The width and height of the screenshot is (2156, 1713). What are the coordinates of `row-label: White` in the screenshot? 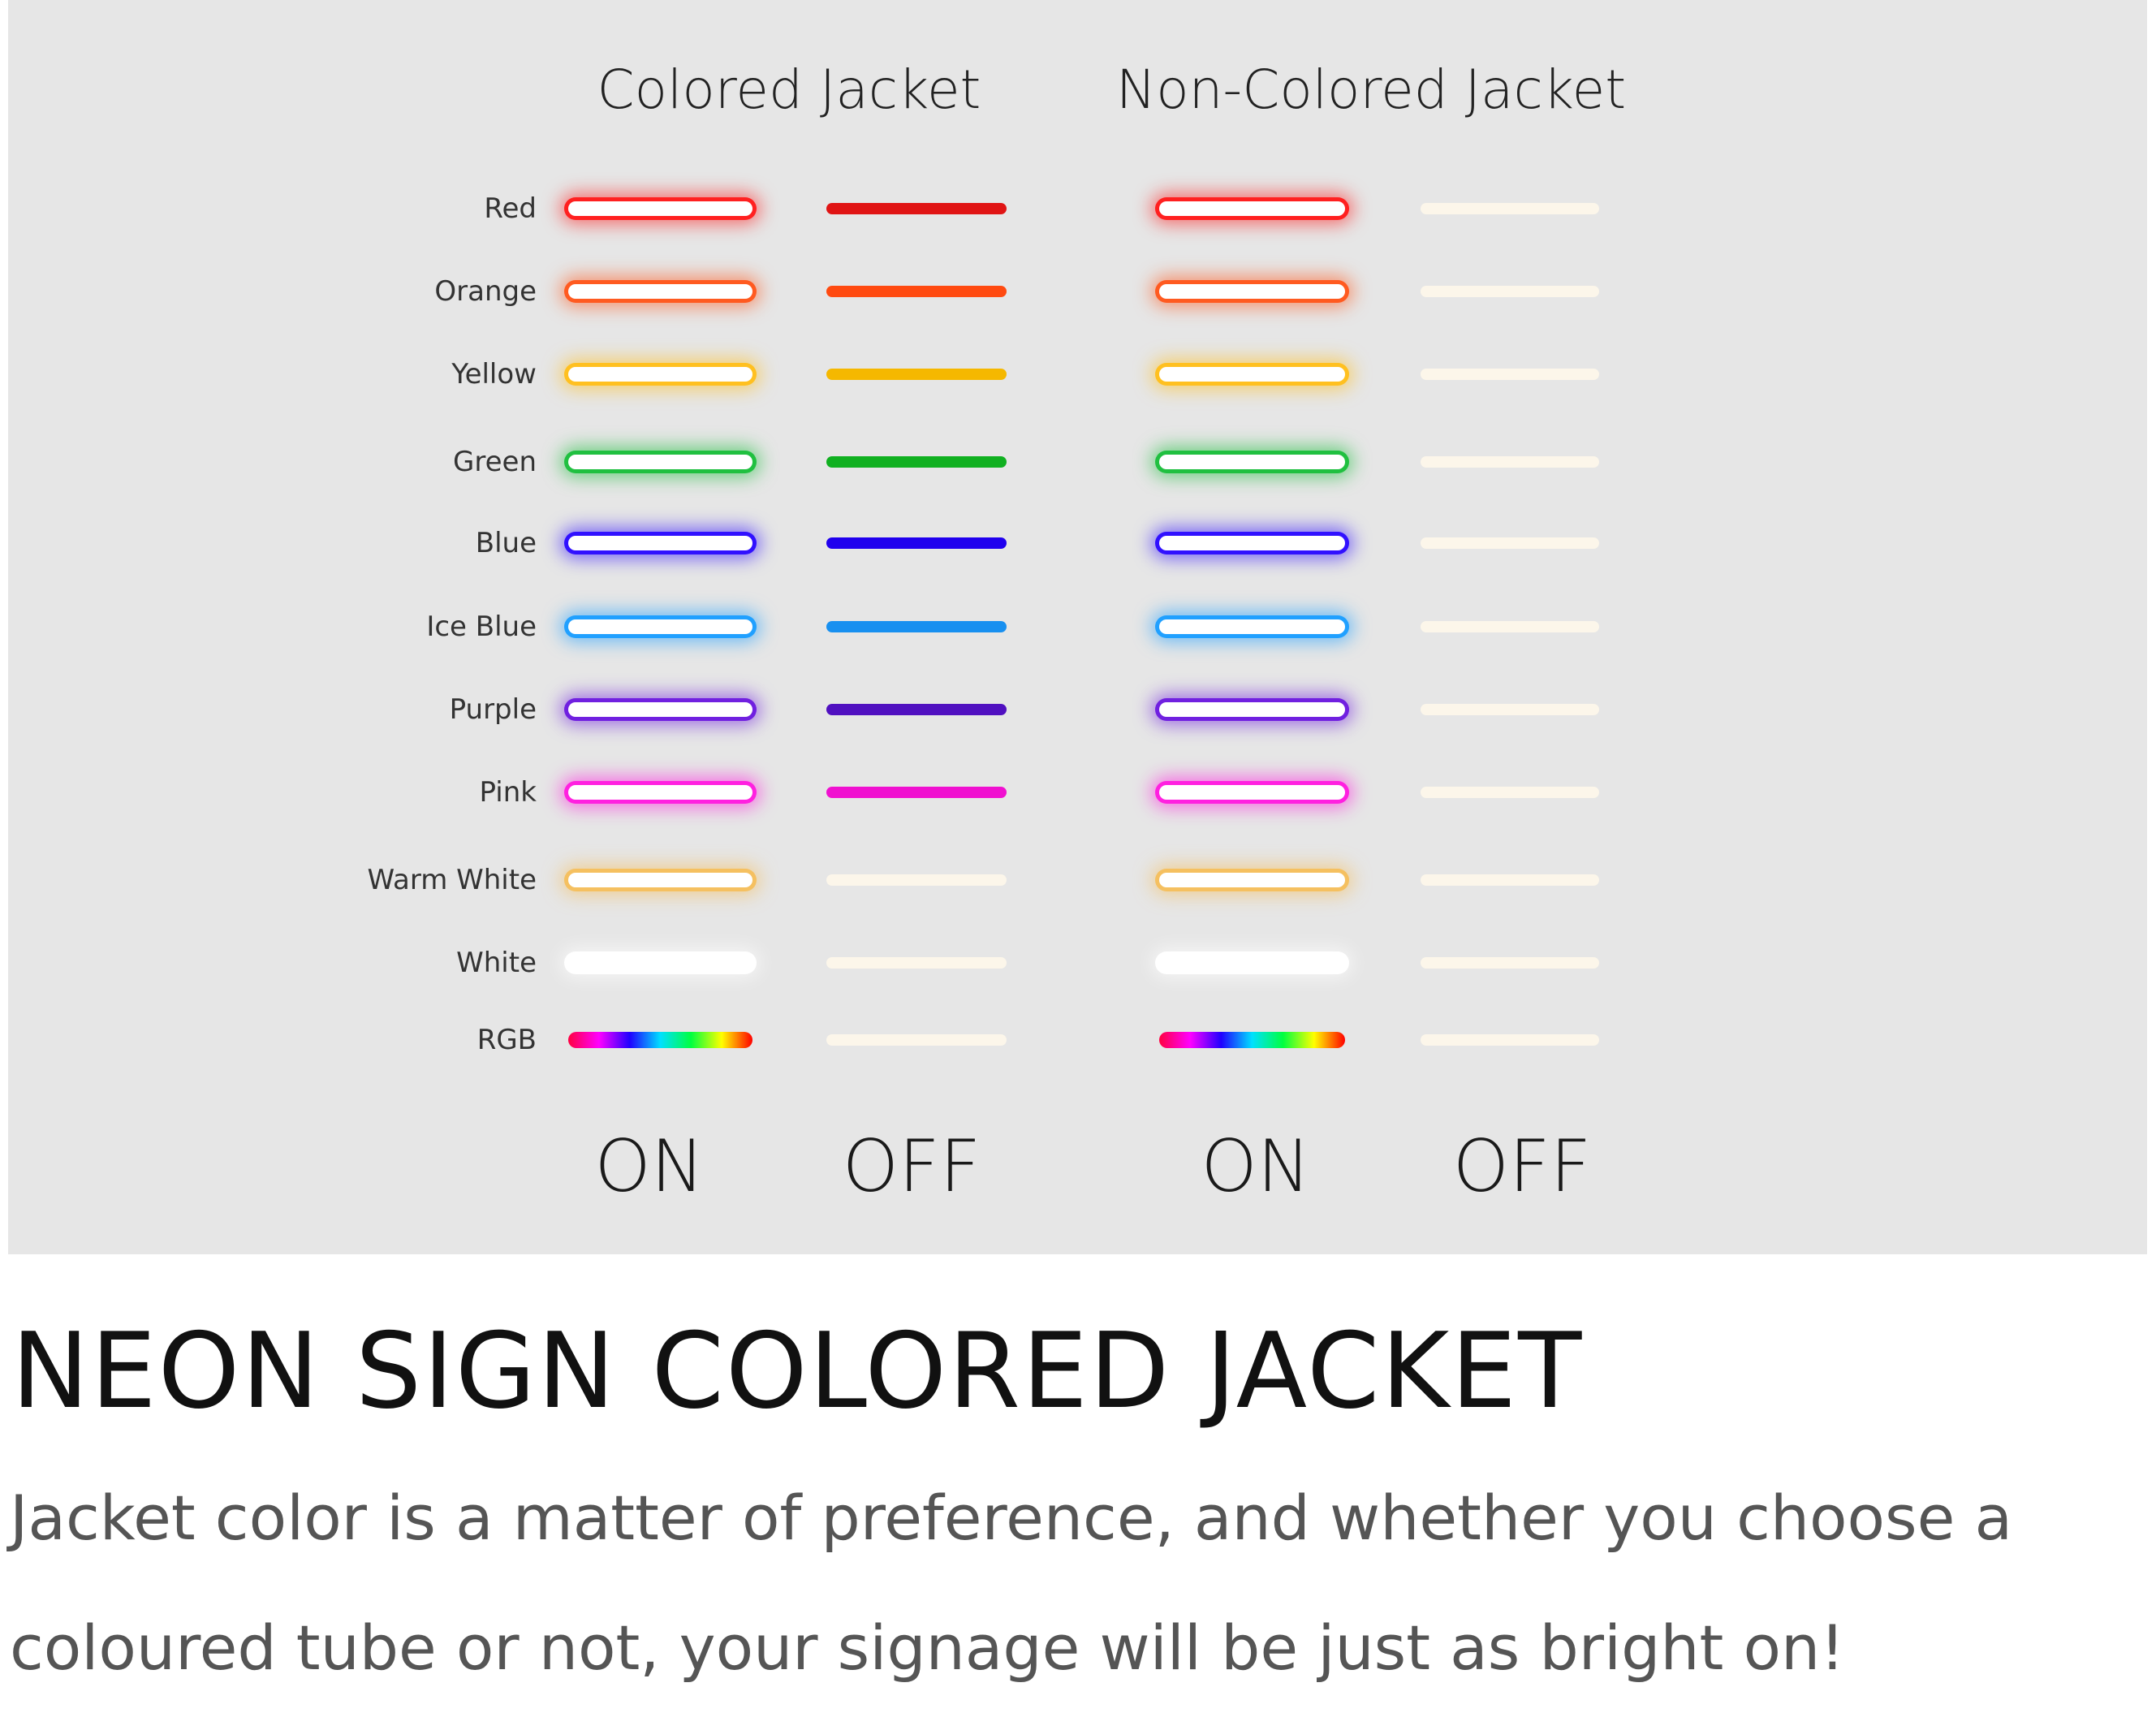 It's located at (496, 963).